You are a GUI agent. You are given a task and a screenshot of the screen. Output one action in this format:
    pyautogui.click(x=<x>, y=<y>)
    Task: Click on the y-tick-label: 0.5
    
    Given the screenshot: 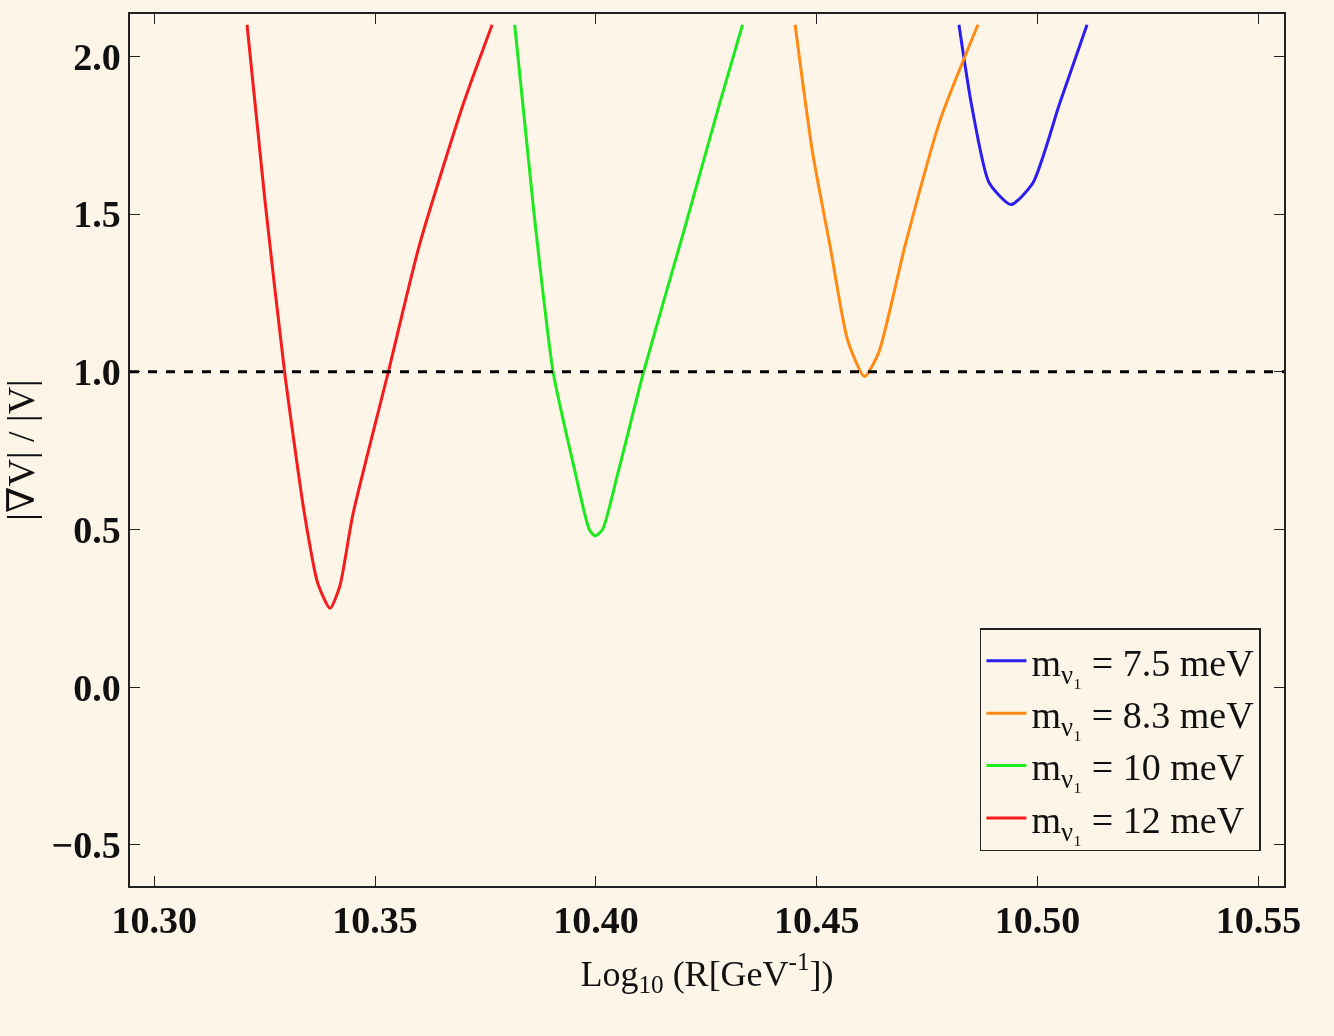 What is the action you would take?
    pyautogui.click(x=97, y=529)
    